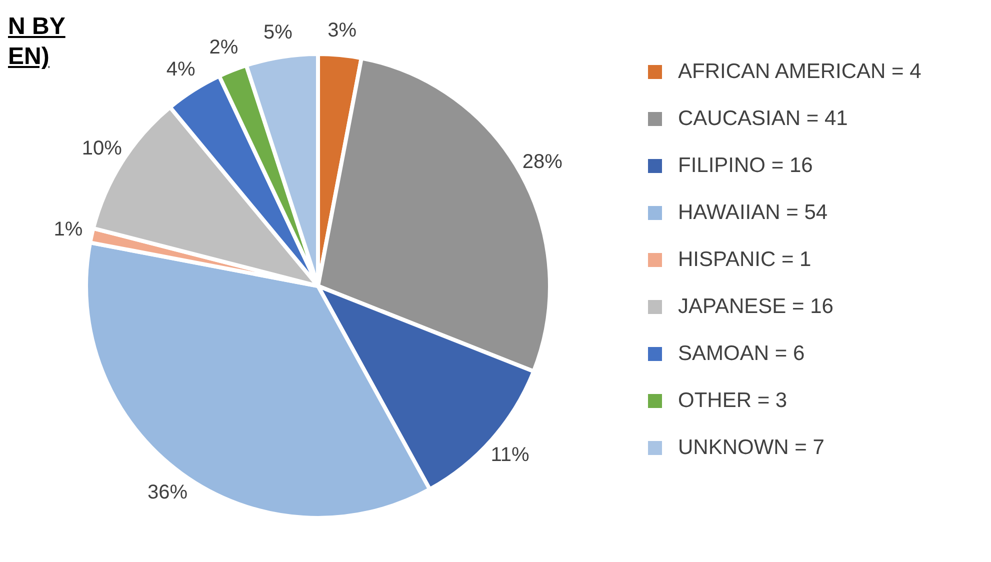 This screenshot has width=991, height=562. What do you see at coordinates (278, 33) in the screenshot?
I see `data-label: 5%` at bounding box center [278, 33].